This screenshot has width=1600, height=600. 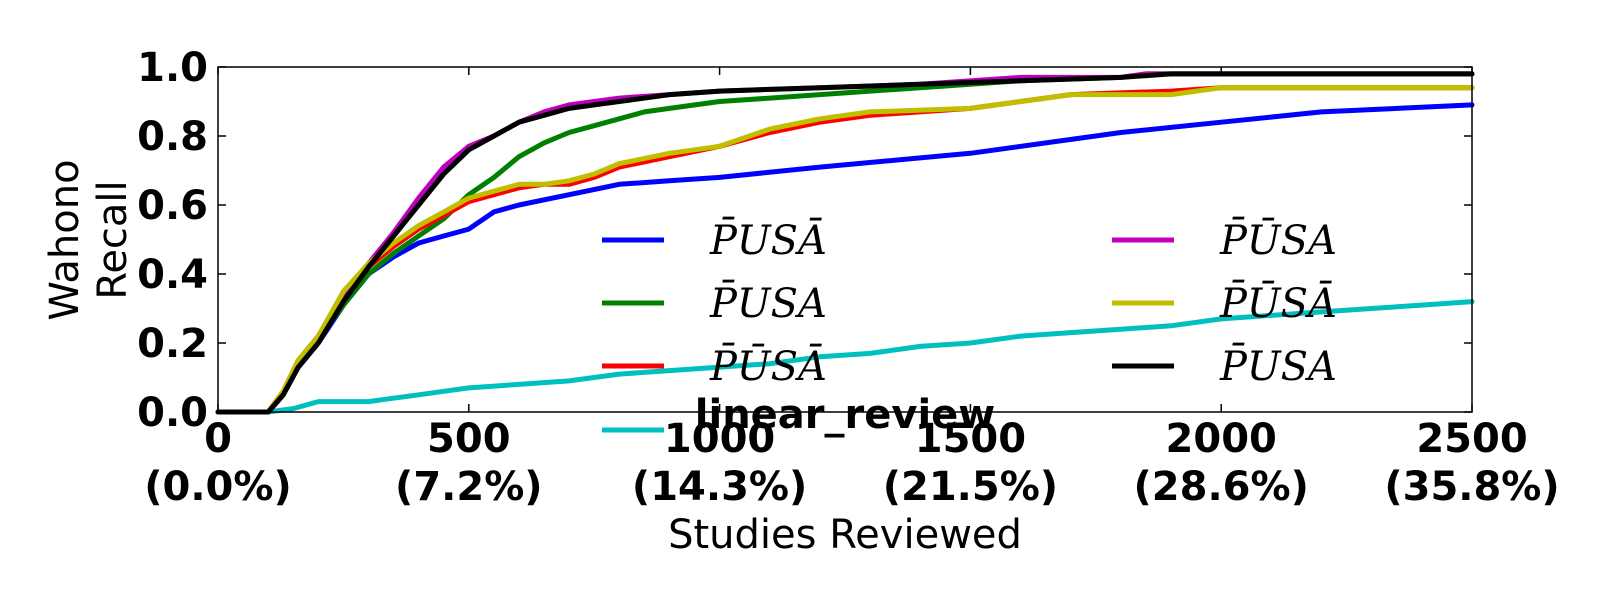 I want to click on x-tick-sublabel: (28.6%), so click(x=1221, y=487).